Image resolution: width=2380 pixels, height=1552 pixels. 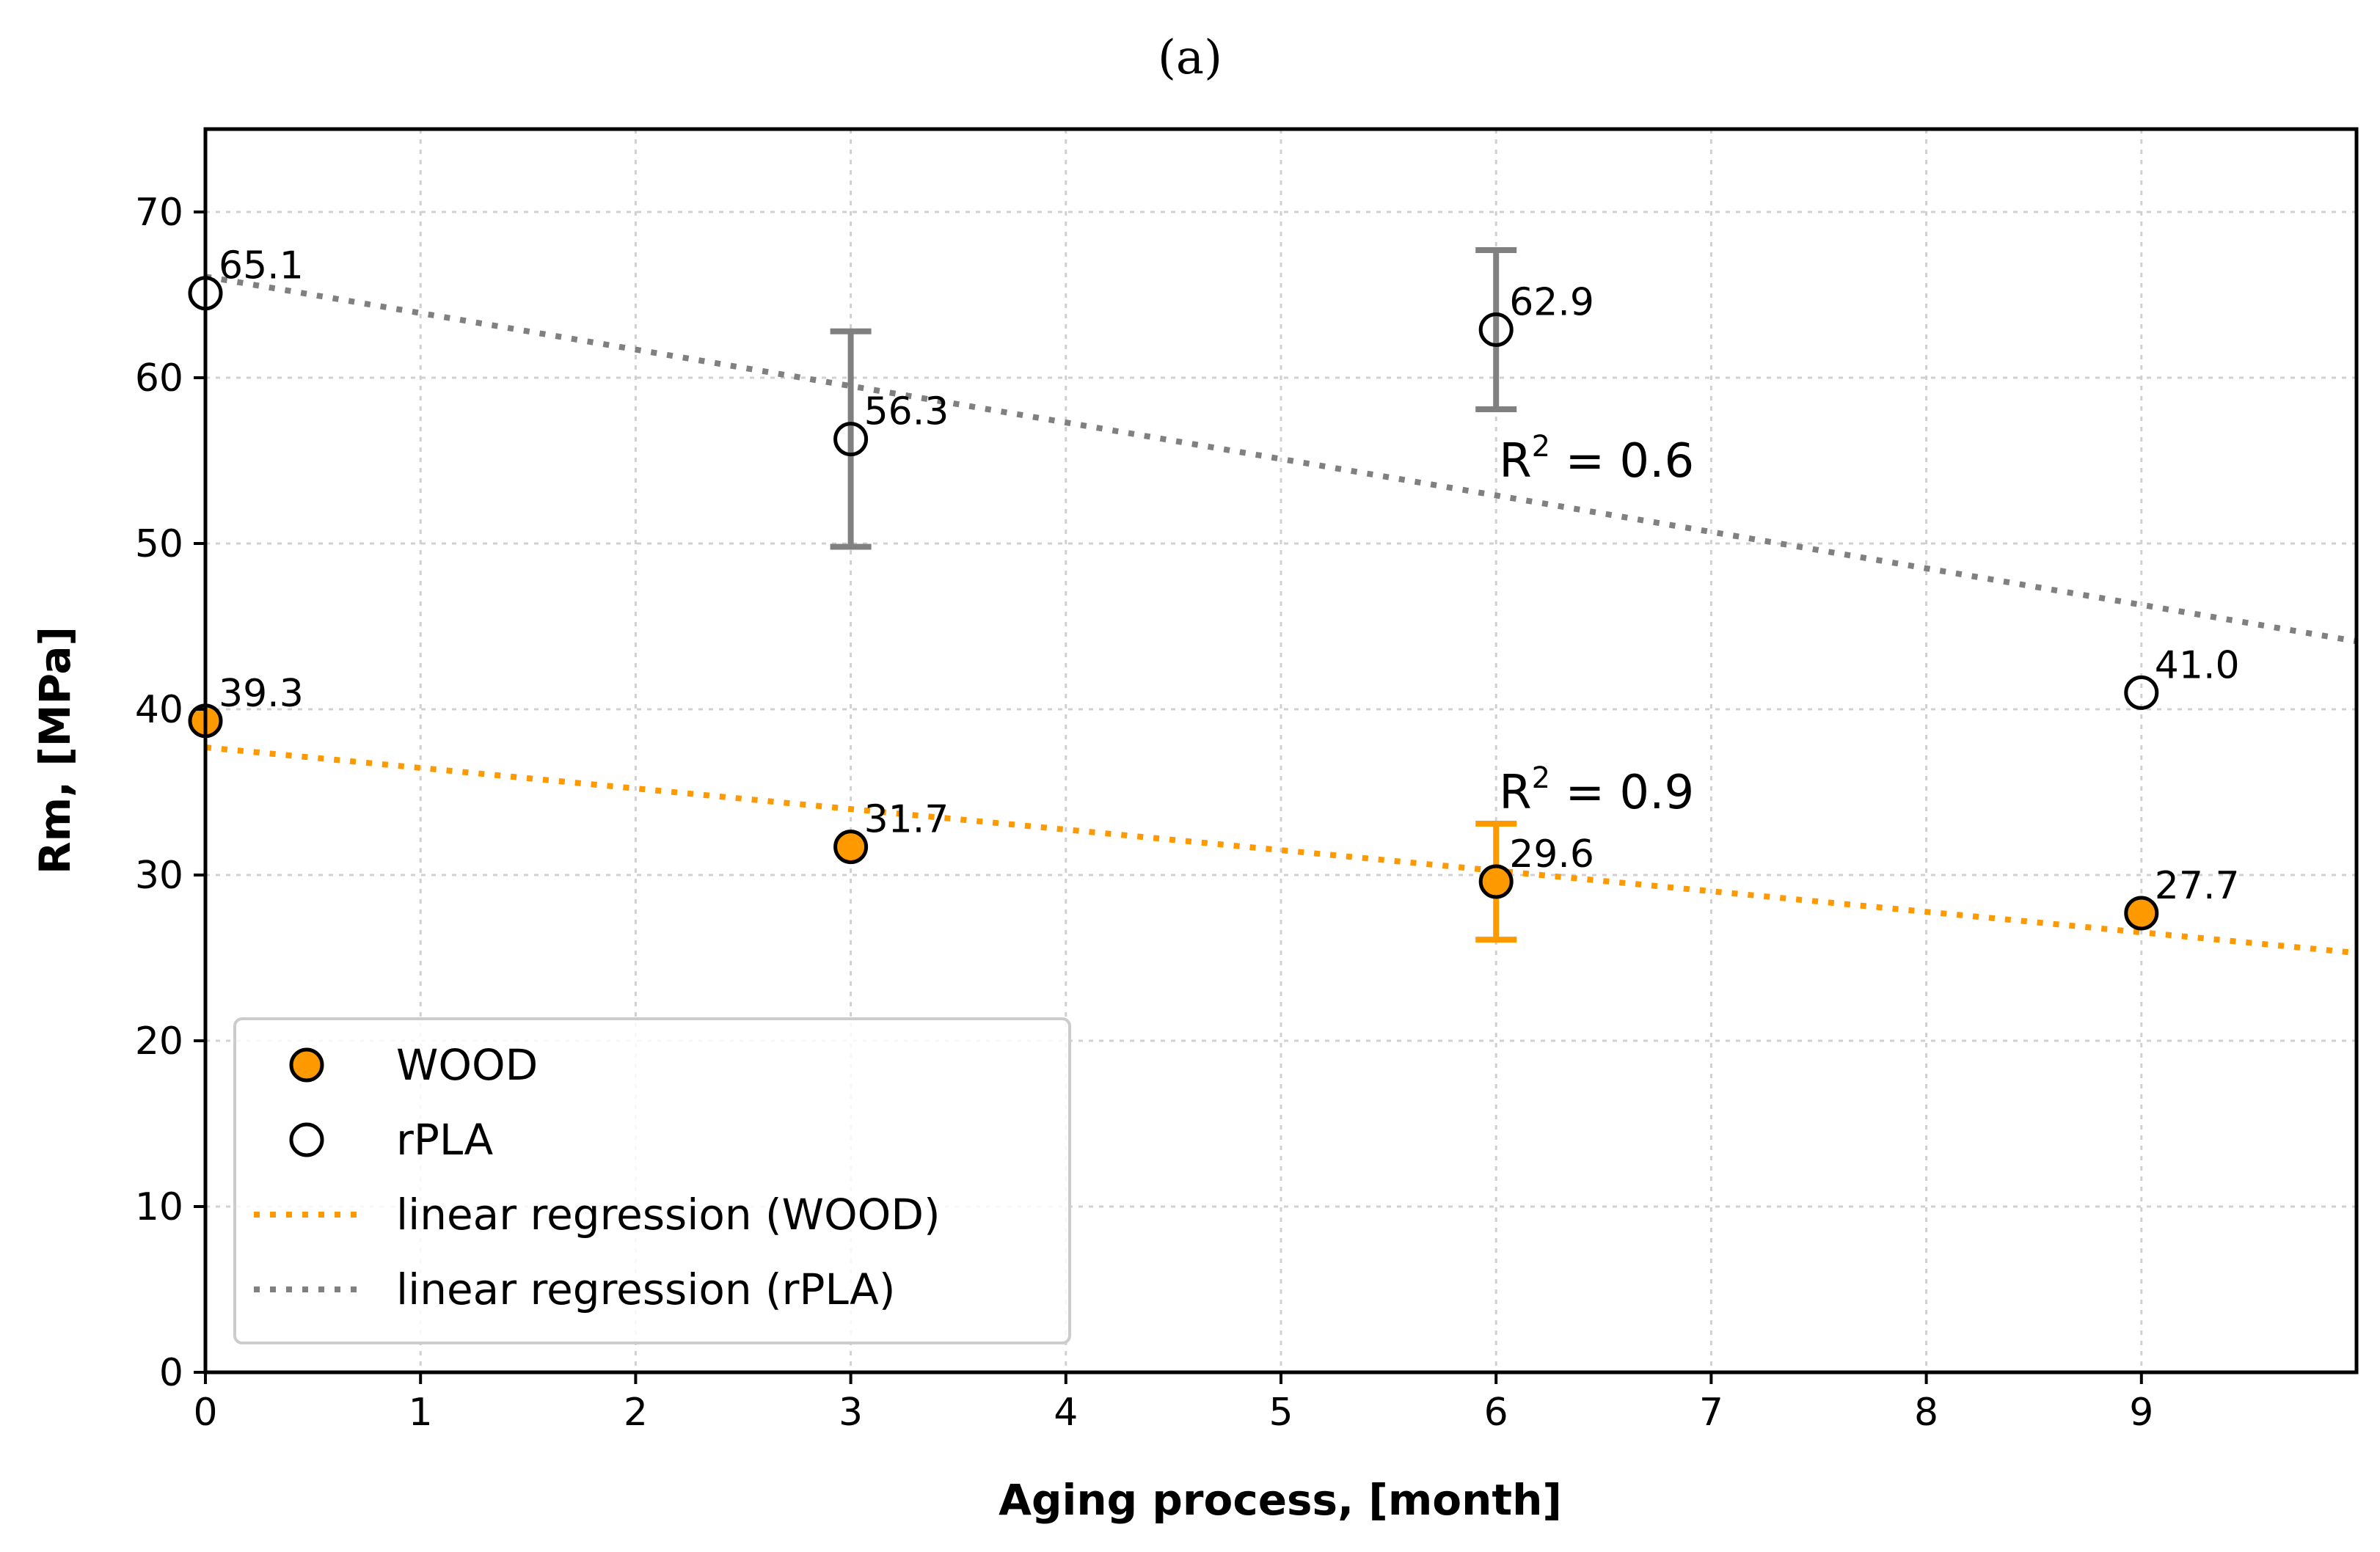 What do you see at coordinates (159, 213) in the screenshot?
I see `y-tick-label: 70` at bounding box center [159, 213].